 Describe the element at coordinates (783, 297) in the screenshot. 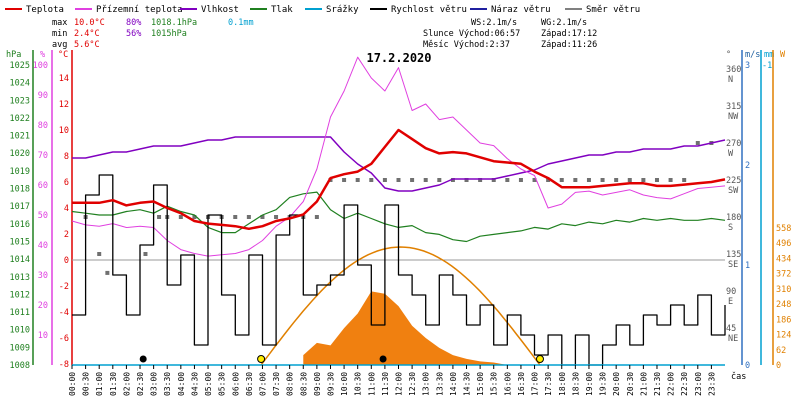

I see `axis-w-labels: 0 62 124 186 248 310 372 434 496 558` at that location.